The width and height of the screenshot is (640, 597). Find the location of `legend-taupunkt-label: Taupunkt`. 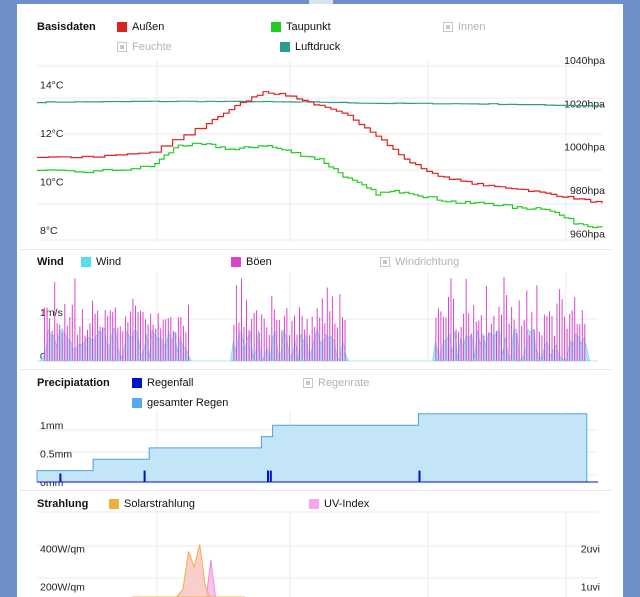

legend-taupunkt-label: Taupunkt is located at coordinates (308, 27).